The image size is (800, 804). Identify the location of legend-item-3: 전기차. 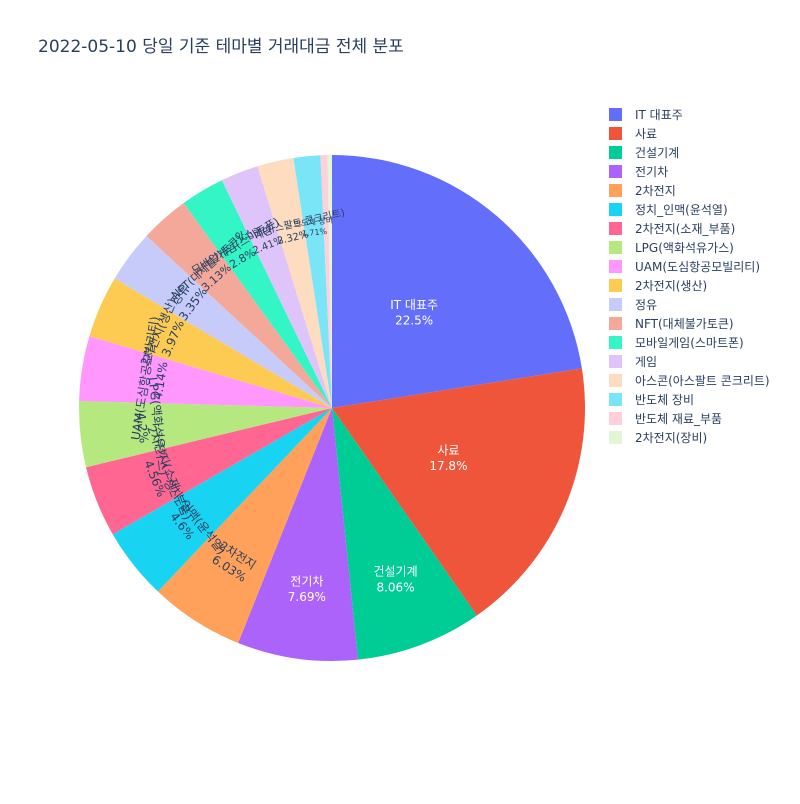
(638, 172).